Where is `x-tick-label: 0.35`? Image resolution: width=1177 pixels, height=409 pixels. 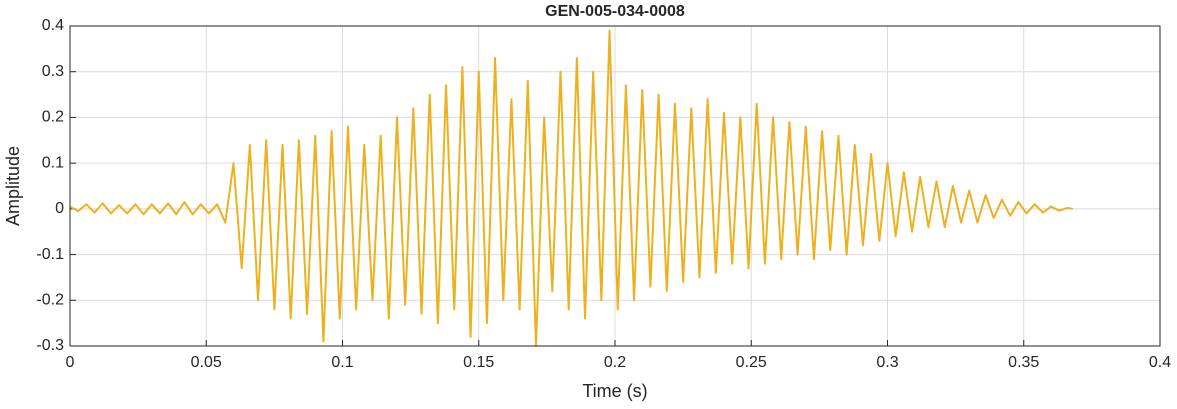 x-tick-label: 0.35 is located at coordinates (1023, 362).